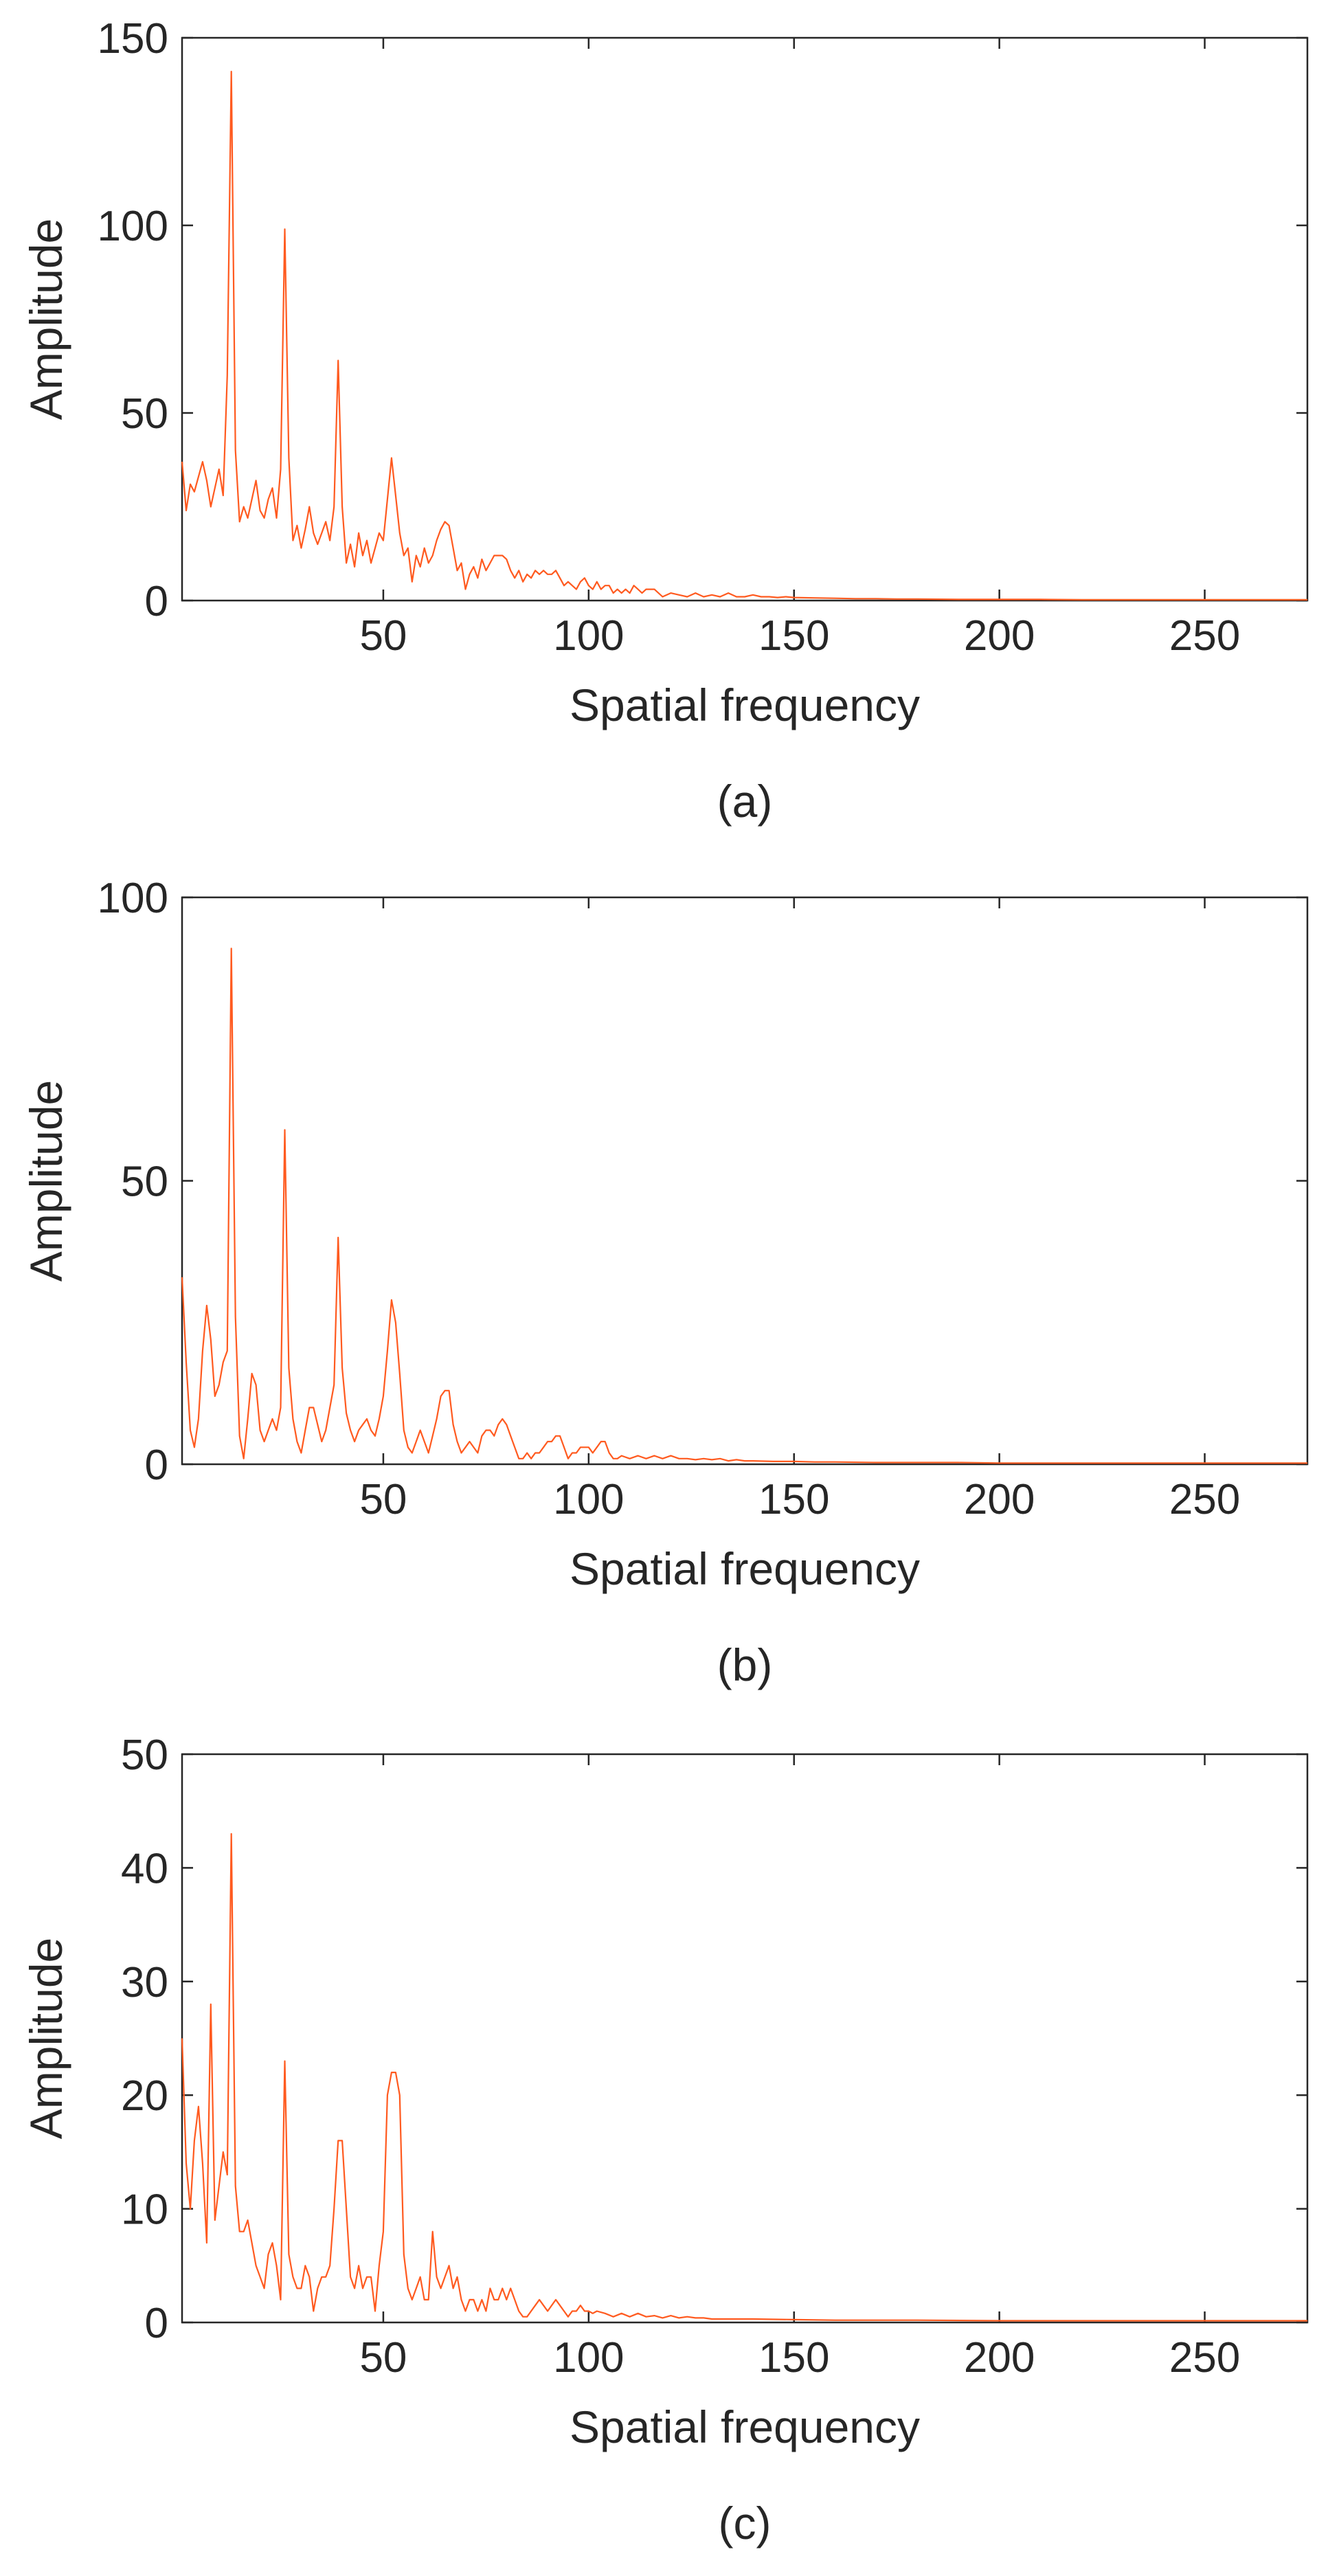  Describe the element at coordinates (144, 2210) in the screenshot. I see `y-tick-label: 10` at that location.